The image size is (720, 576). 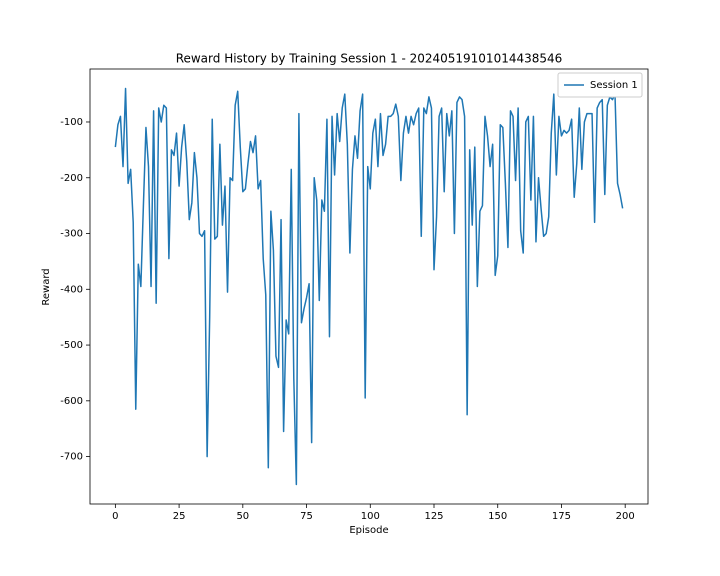 What do you see at coordinates (71, 122) in the screenshot?
I see `y-tick-label: -100` at bounding box center [71, 122].